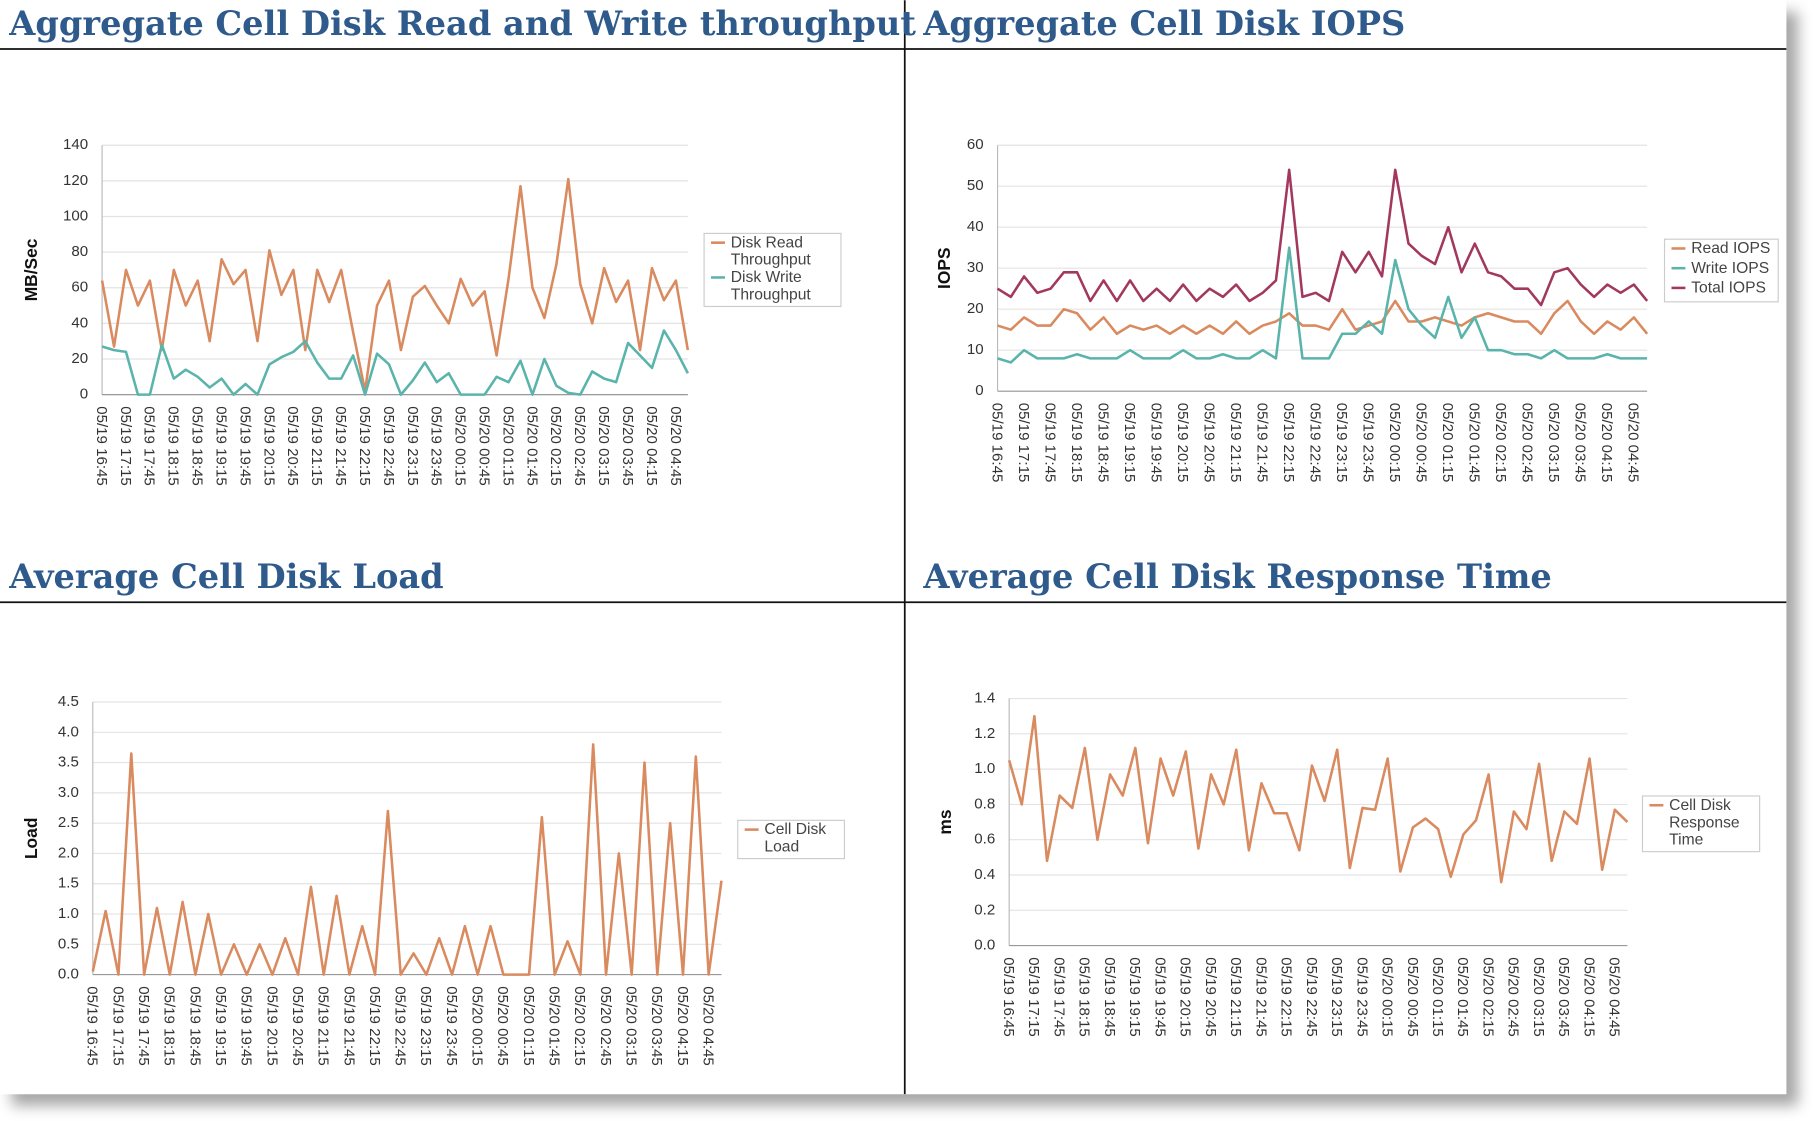 The width and height of the screenshot is (1813, 1121). I want to click on y-tick-label: 60, so click(975, 144).